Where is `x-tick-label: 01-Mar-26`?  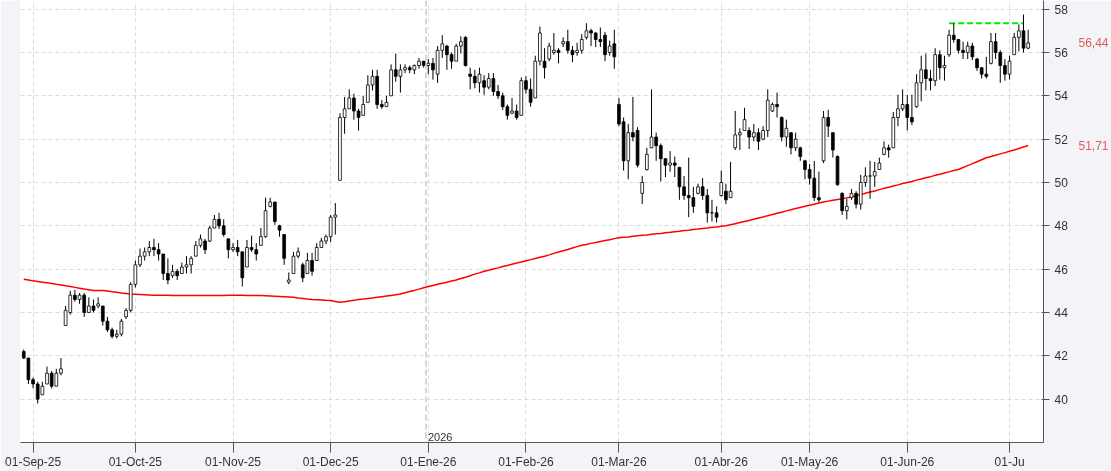 x-tick-label: 01-Mar-26 is located at coordinates (619, 461).